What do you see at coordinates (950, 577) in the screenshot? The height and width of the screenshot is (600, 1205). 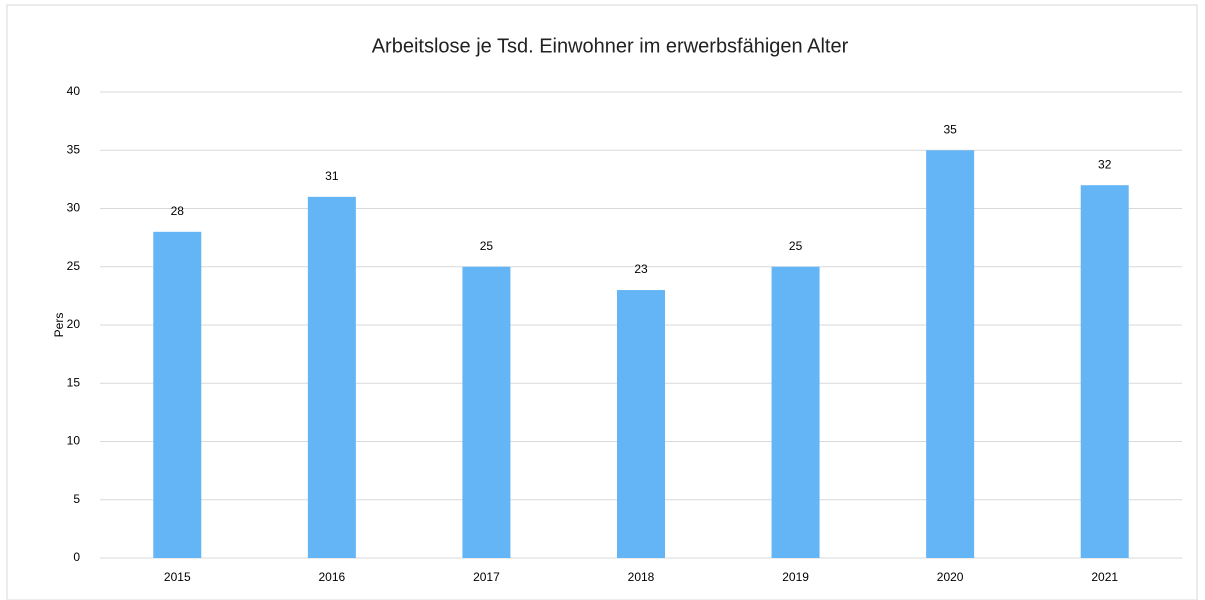 I see `x-tick-label: 2020` at bounding box center [950, 577].